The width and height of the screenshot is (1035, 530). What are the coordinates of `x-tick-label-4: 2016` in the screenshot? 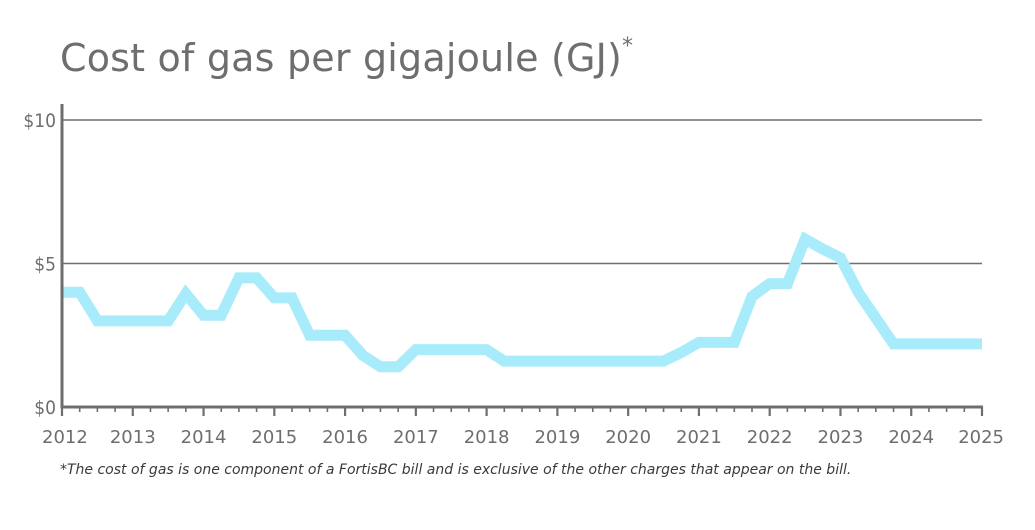 It's located at (345, 437).